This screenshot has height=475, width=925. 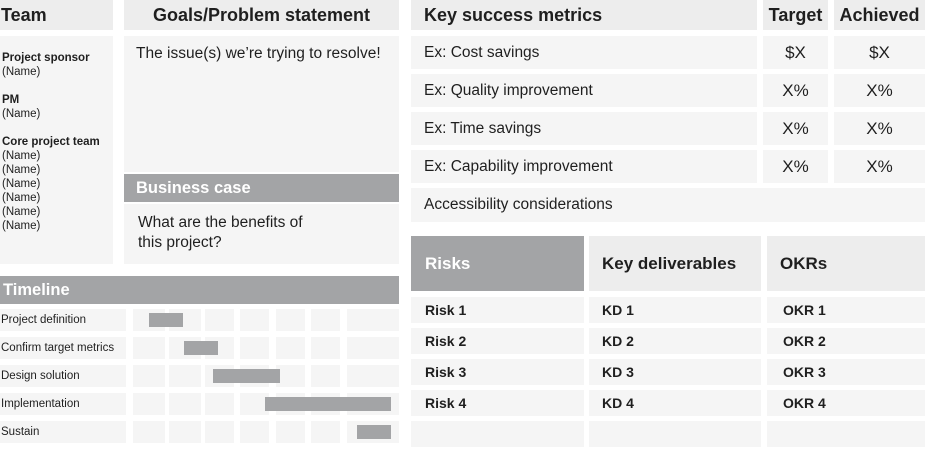 I want to click on metric-achieved: $X, so click(x=879, y=52).